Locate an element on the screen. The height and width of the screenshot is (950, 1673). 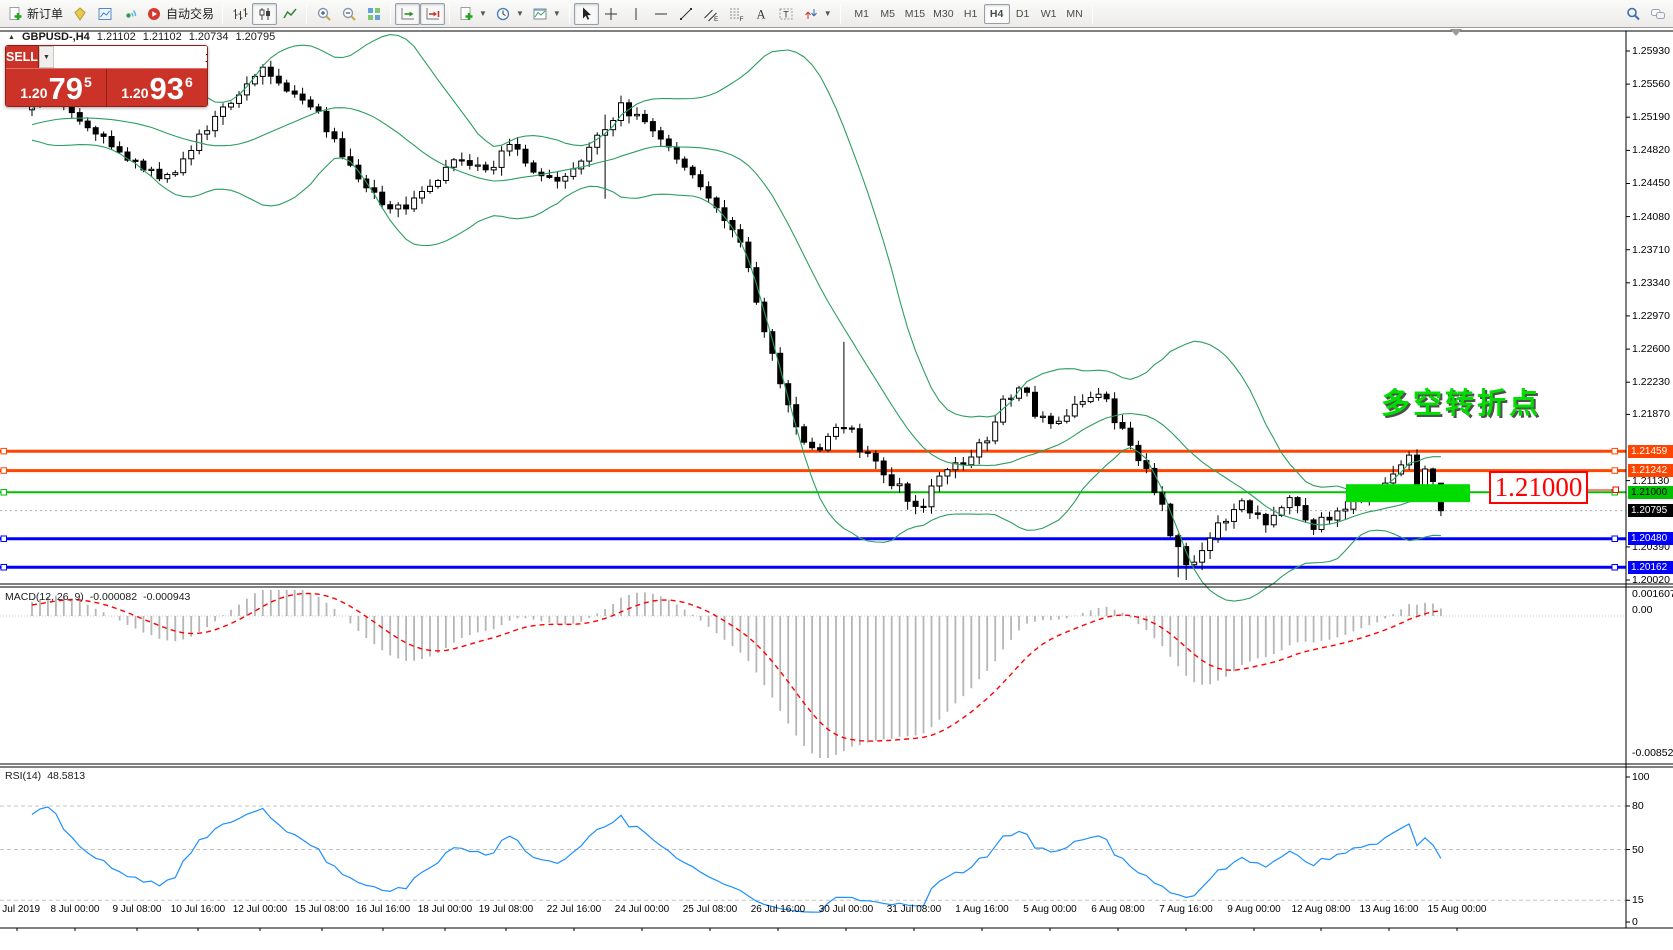
autotrading-button: 自动交易 is located at coordinates (180, 14).